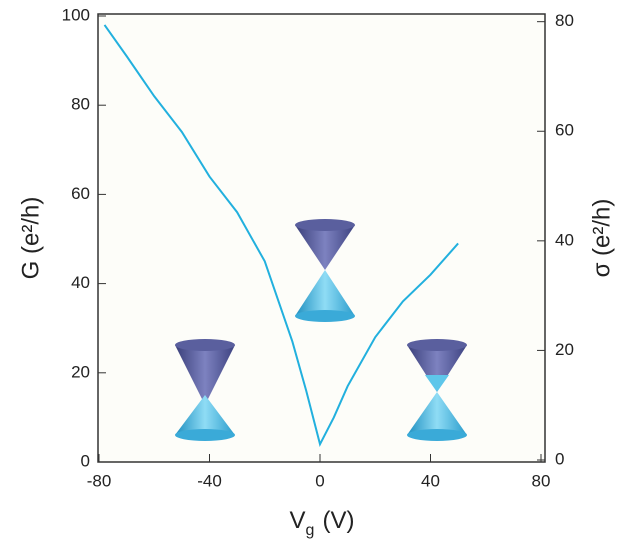  What do you see at coordinates (564, 20) in the screenshot?
I see `y2-tick-label: 80` at bounding box center [564, 20].